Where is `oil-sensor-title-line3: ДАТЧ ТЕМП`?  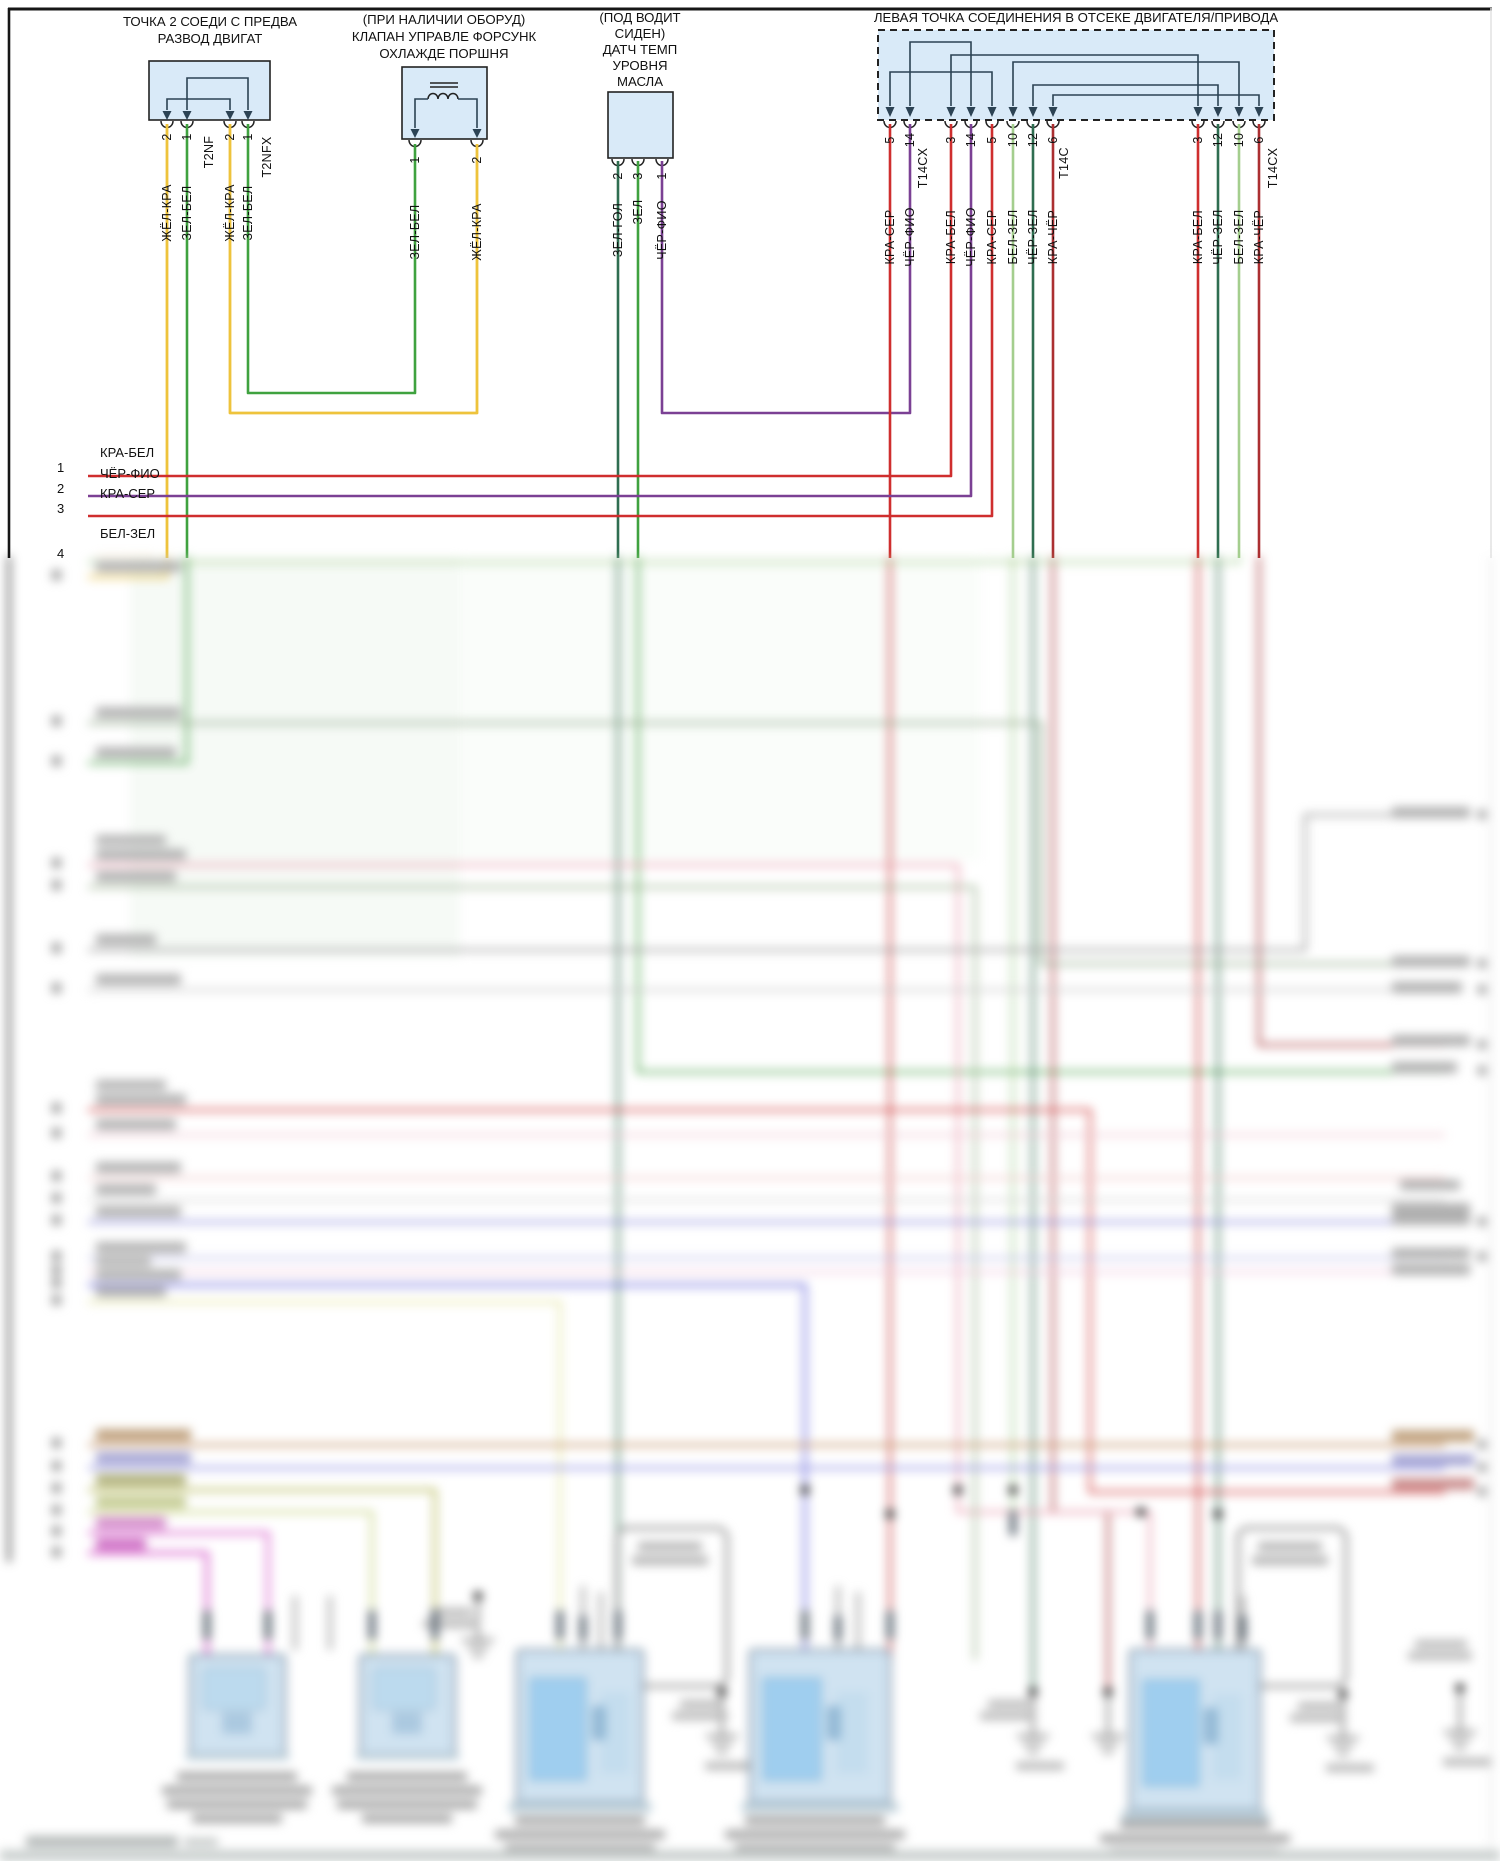
oil-sensor-title-line3: ДАТЧ ТЕМП is located at coordinates (640, 49).